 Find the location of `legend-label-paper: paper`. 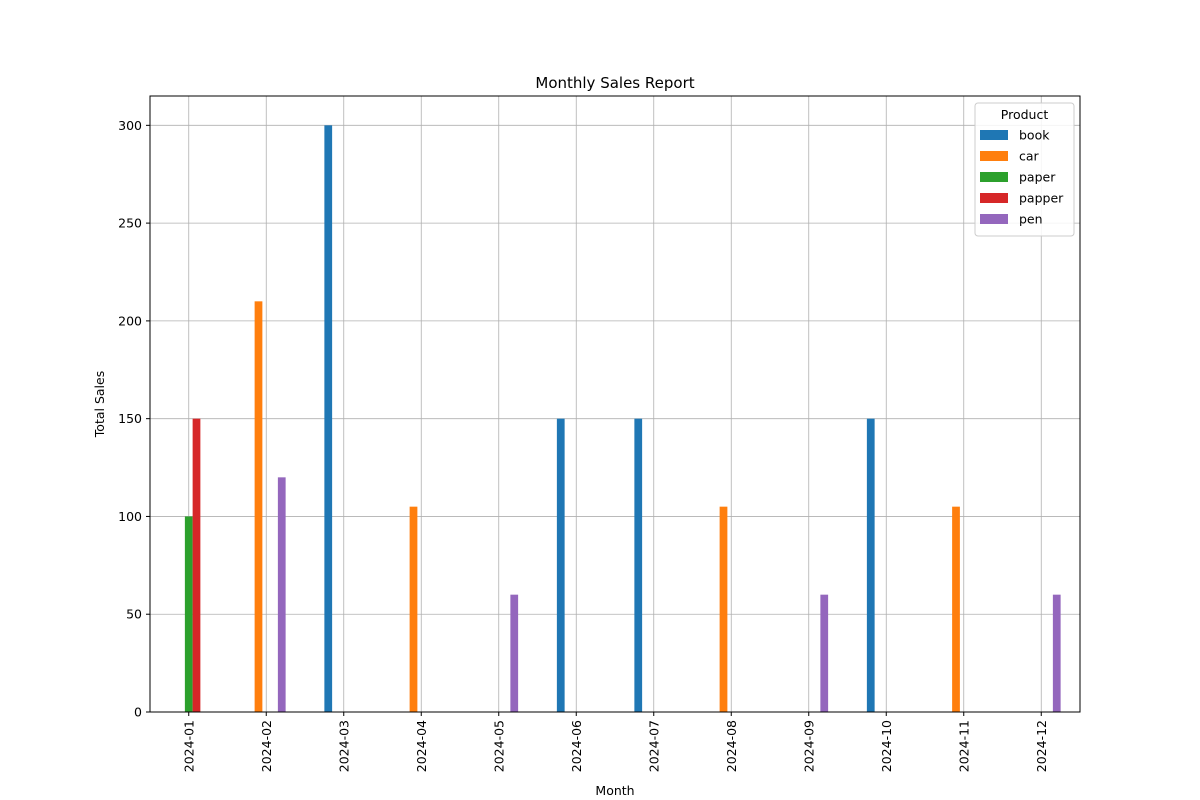

legend-label-paper: paper is located at coordinates (1037, 177).